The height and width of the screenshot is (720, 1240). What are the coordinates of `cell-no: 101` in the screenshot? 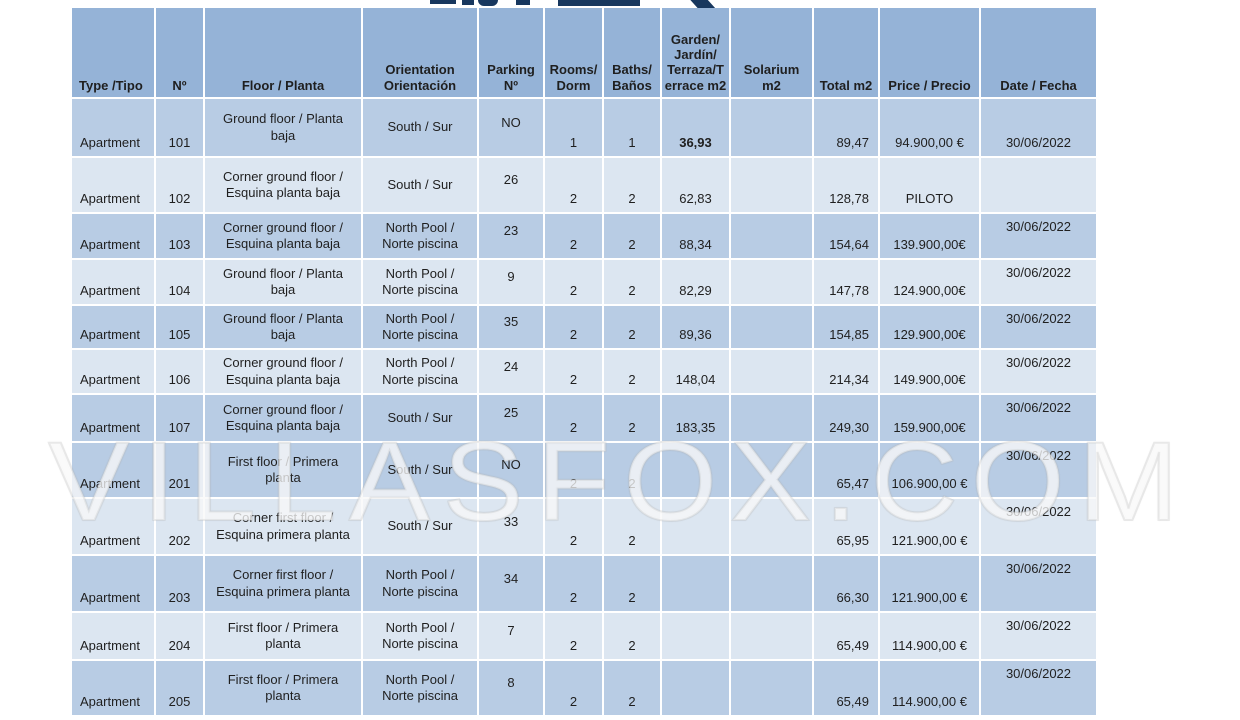 It's located at (179, 127).